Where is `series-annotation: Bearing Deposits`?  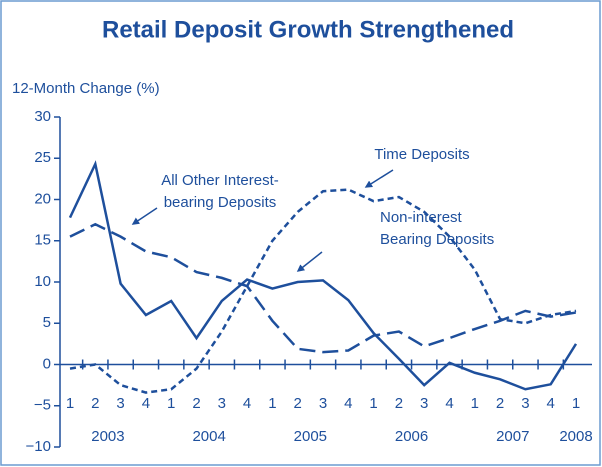 series-annotation: Bearing Deposits is located at coordinates (437, 239).